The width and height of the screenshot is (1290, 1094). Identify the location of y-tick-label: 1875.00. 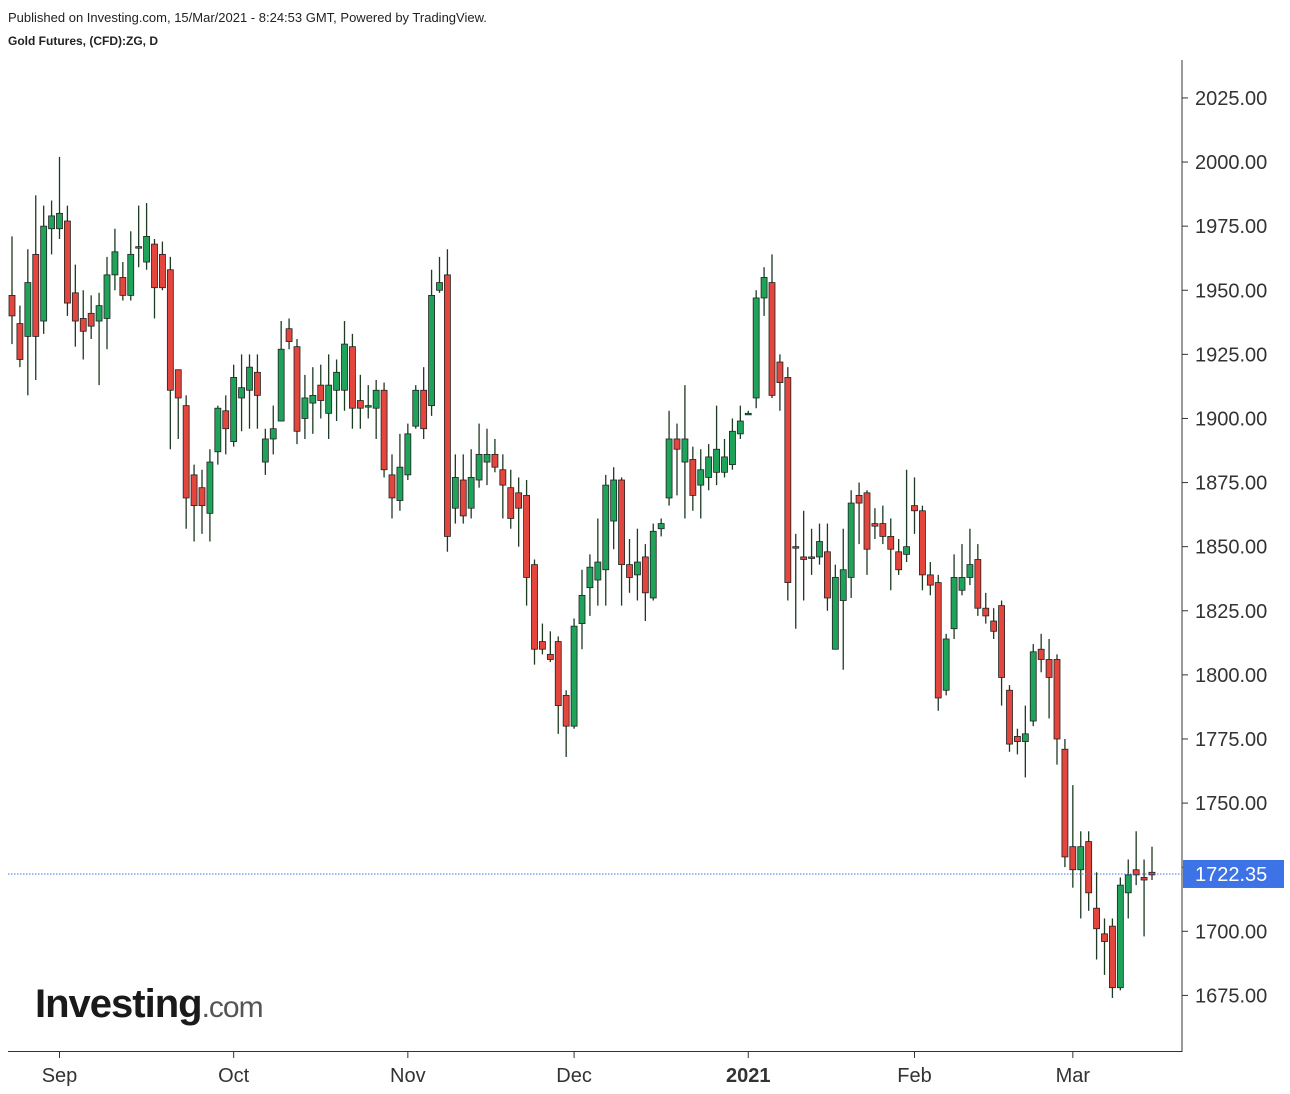
(1231, 484).